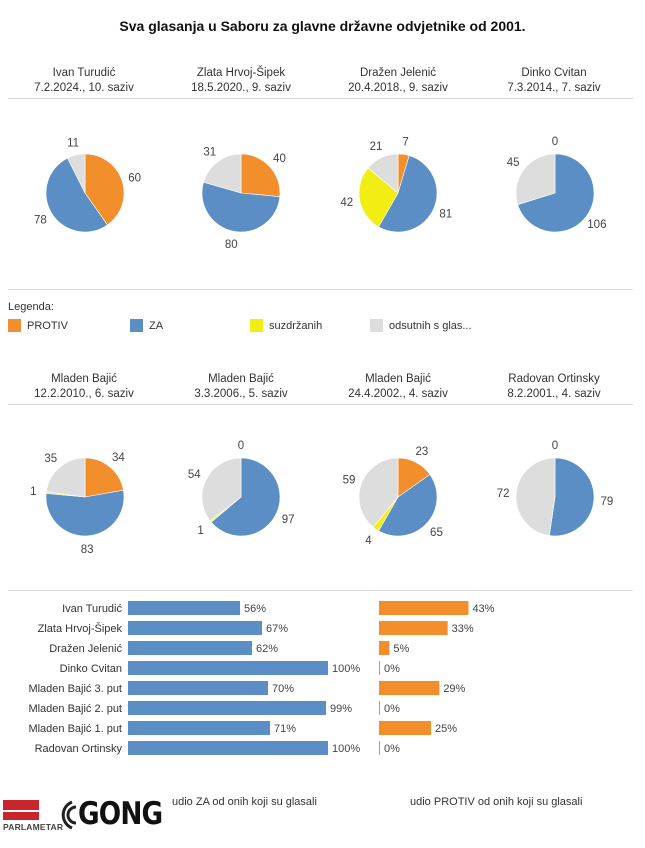 This screenshot has height=848, width=645. Describe the element at coordinates (241, 394) in the screenshot. I see `pie-sub: 3.3.2006., 5. saziv` at that location.